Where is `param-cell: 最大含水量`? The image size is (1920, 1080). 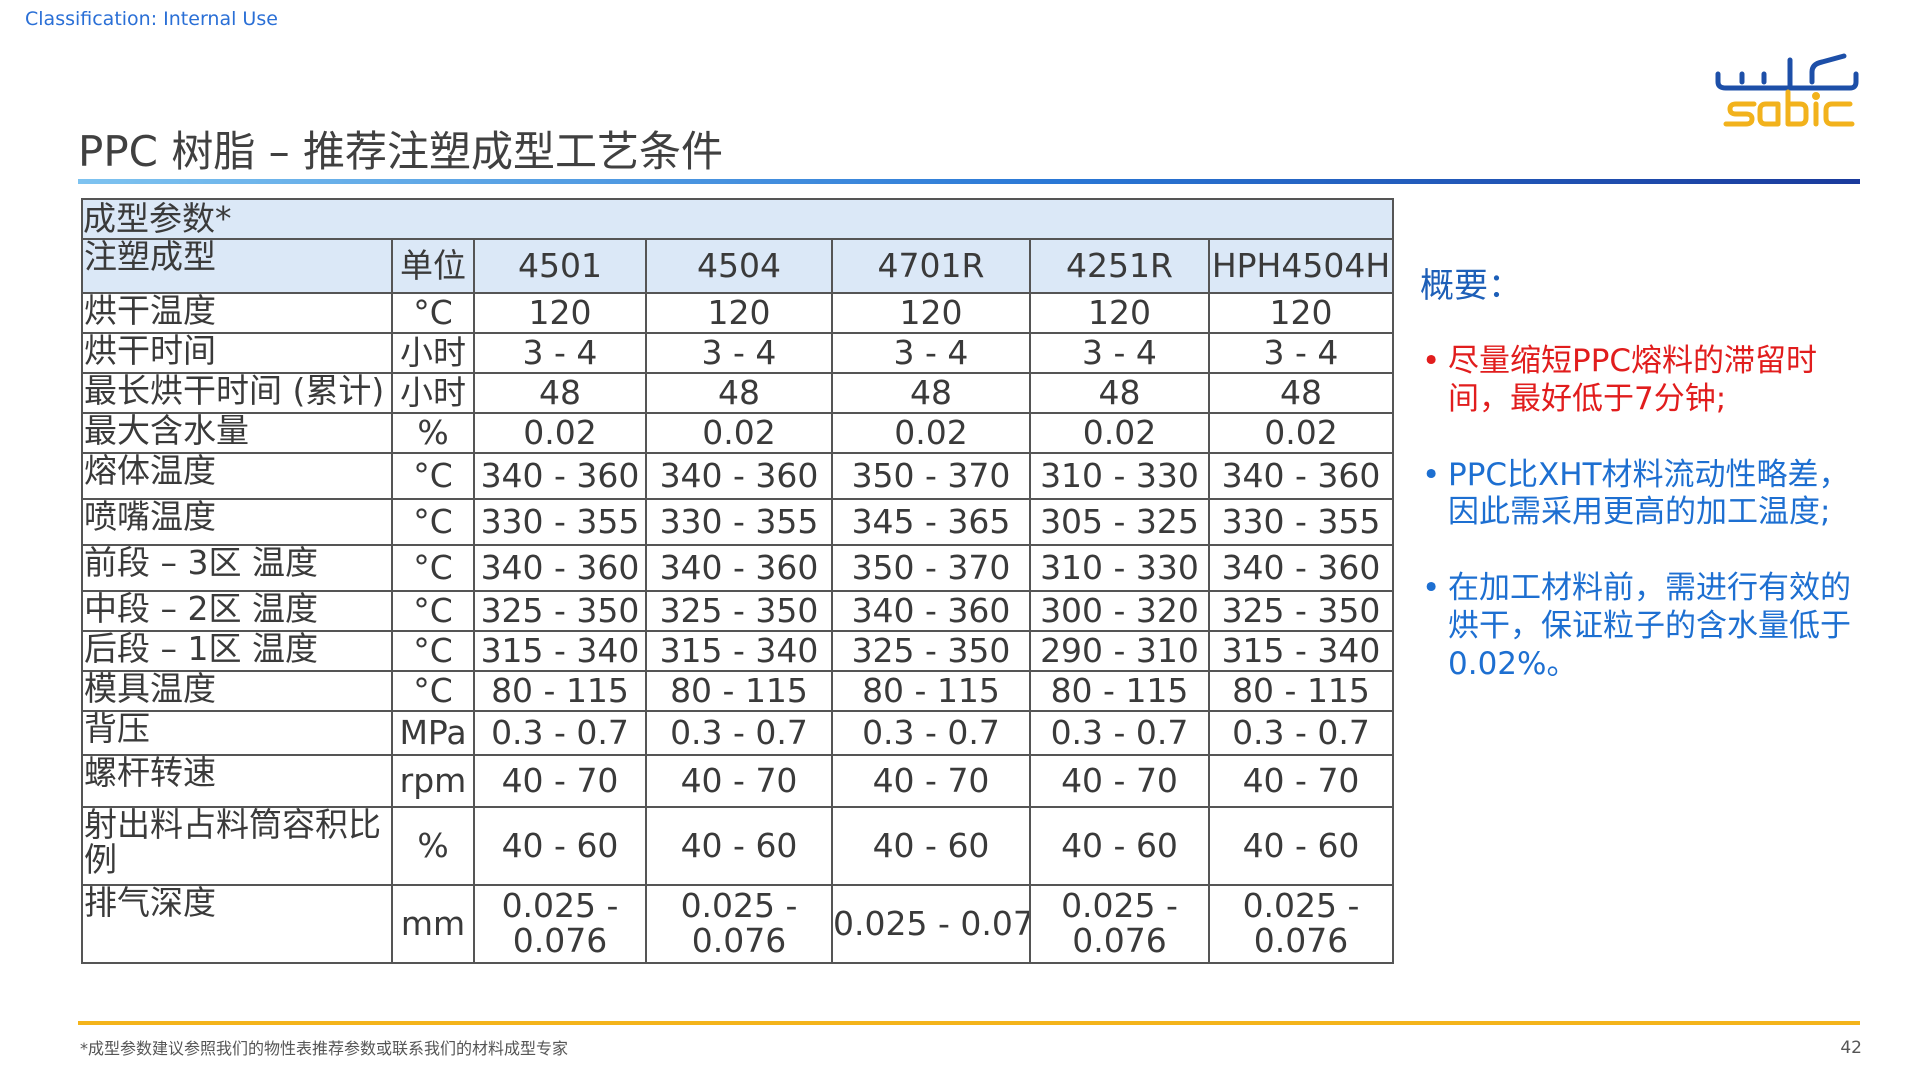
param-cell: 最大含水量 is located at coordinates (237, 433).